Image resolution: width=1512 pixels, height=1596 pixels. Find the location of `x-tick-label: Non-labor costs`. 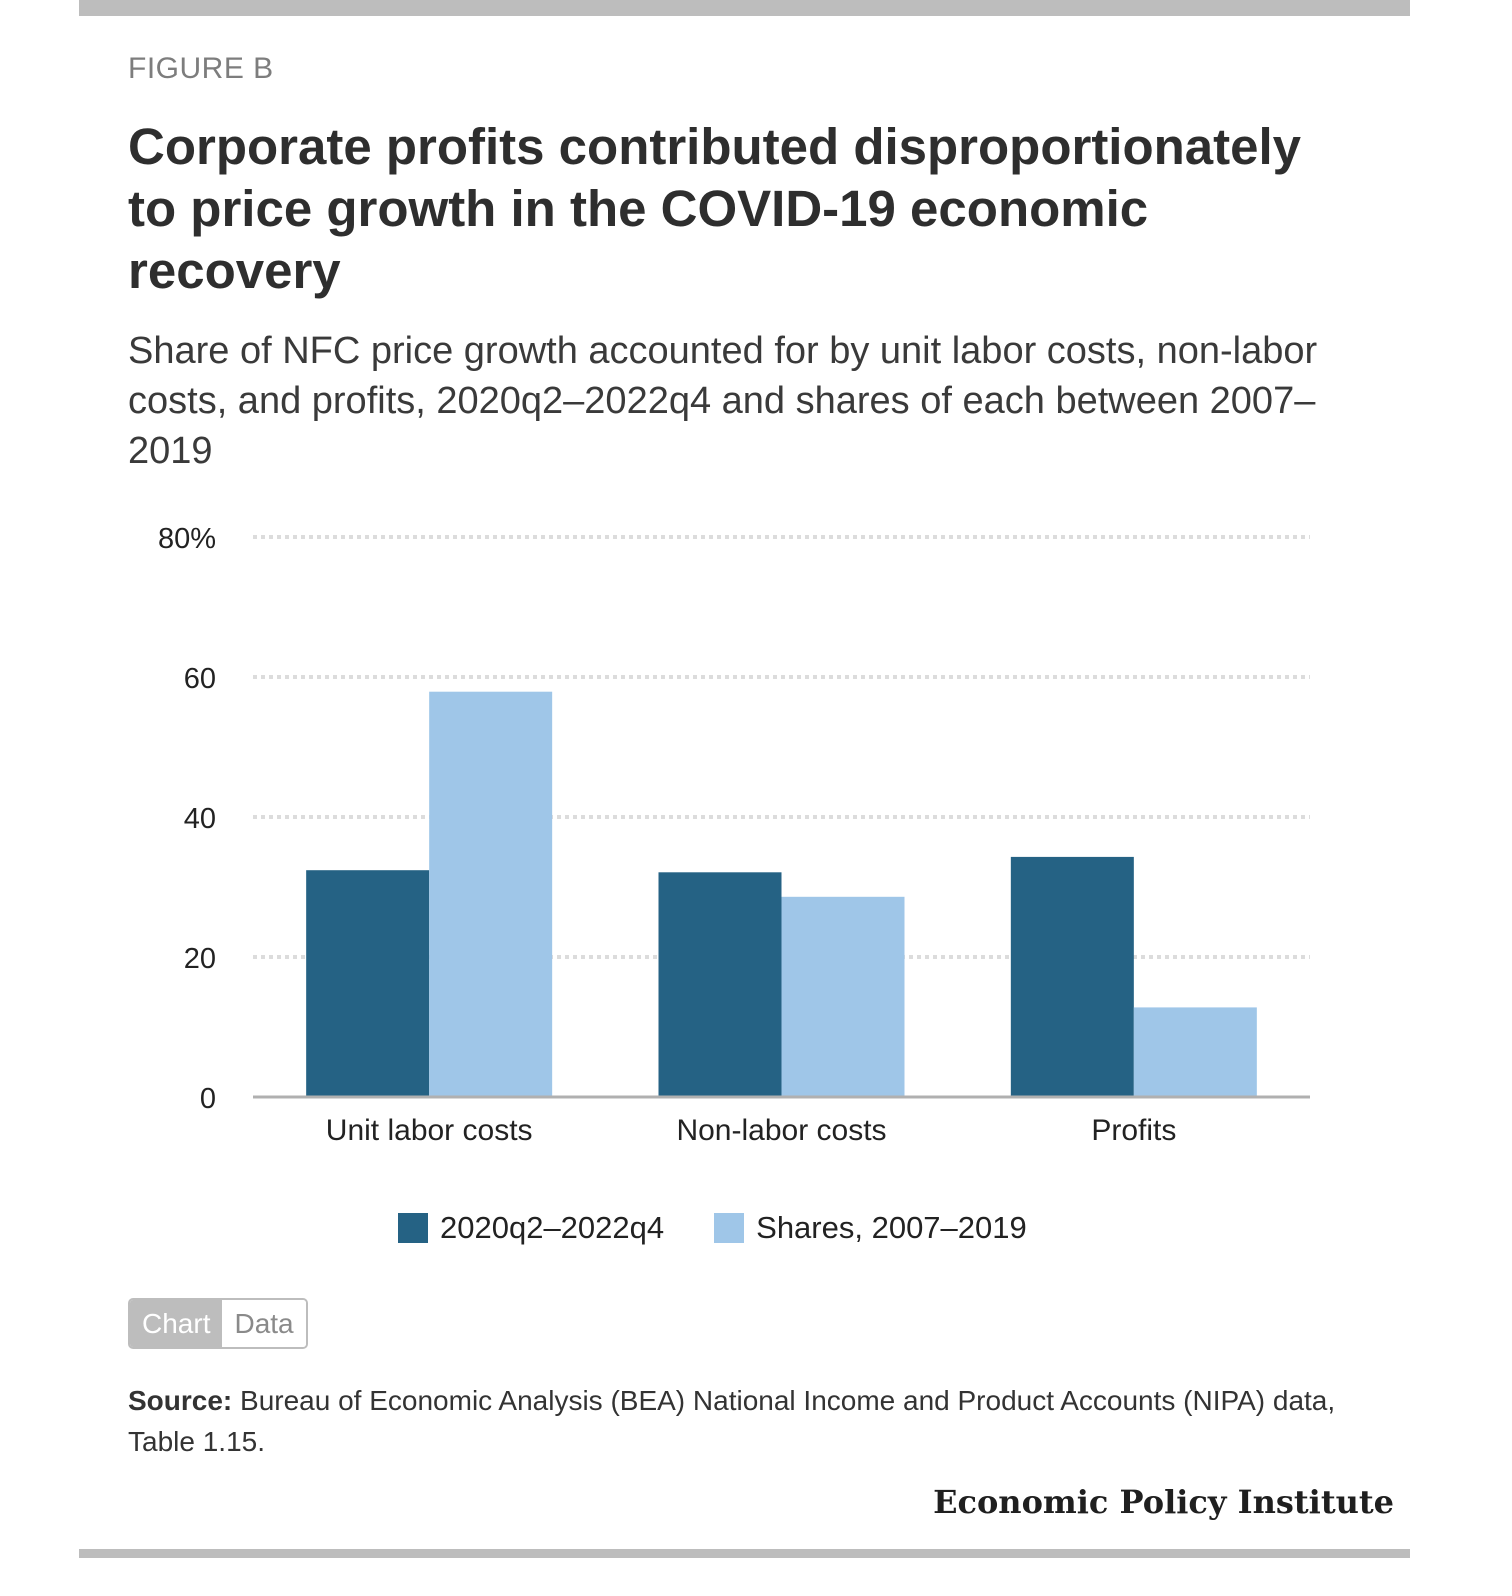

x-tick-label: Non-labor costs is located at coordinates (781, 1130).